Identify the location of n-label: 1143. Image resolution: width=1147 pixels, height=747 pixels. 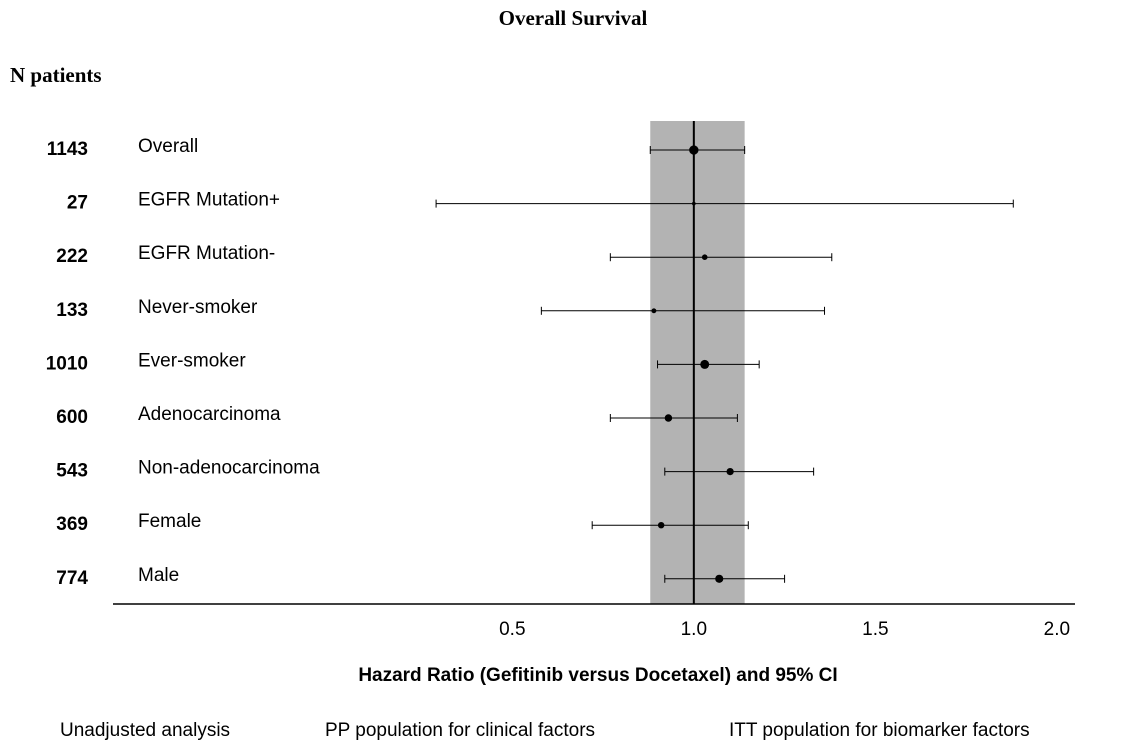
(67, 149).